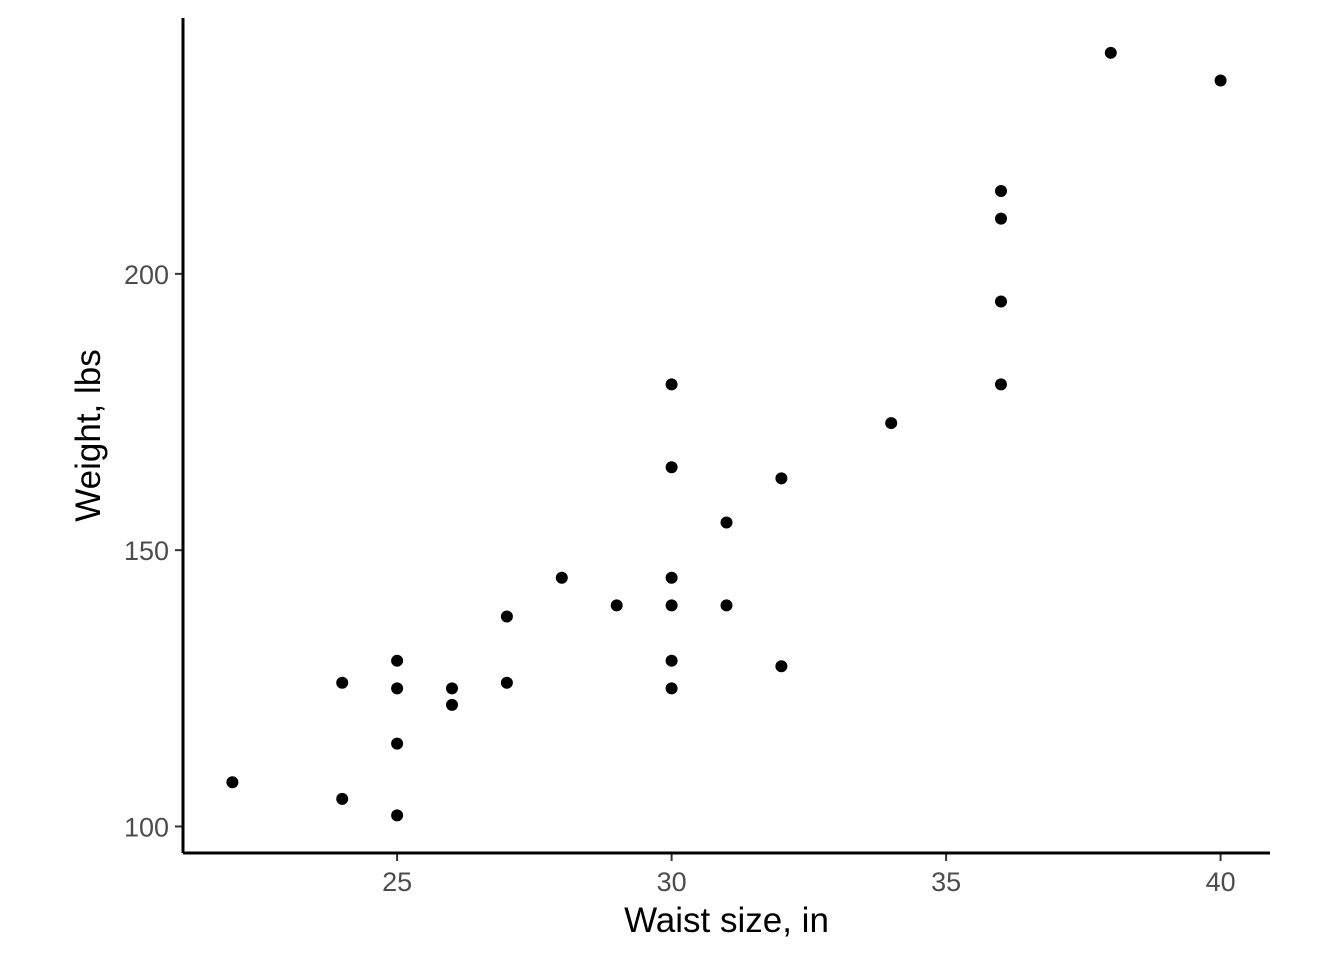 The width and height of the screenshot is (1344, 960). I want to click on x-axis-title: Waist size, in, so click(726, 920).